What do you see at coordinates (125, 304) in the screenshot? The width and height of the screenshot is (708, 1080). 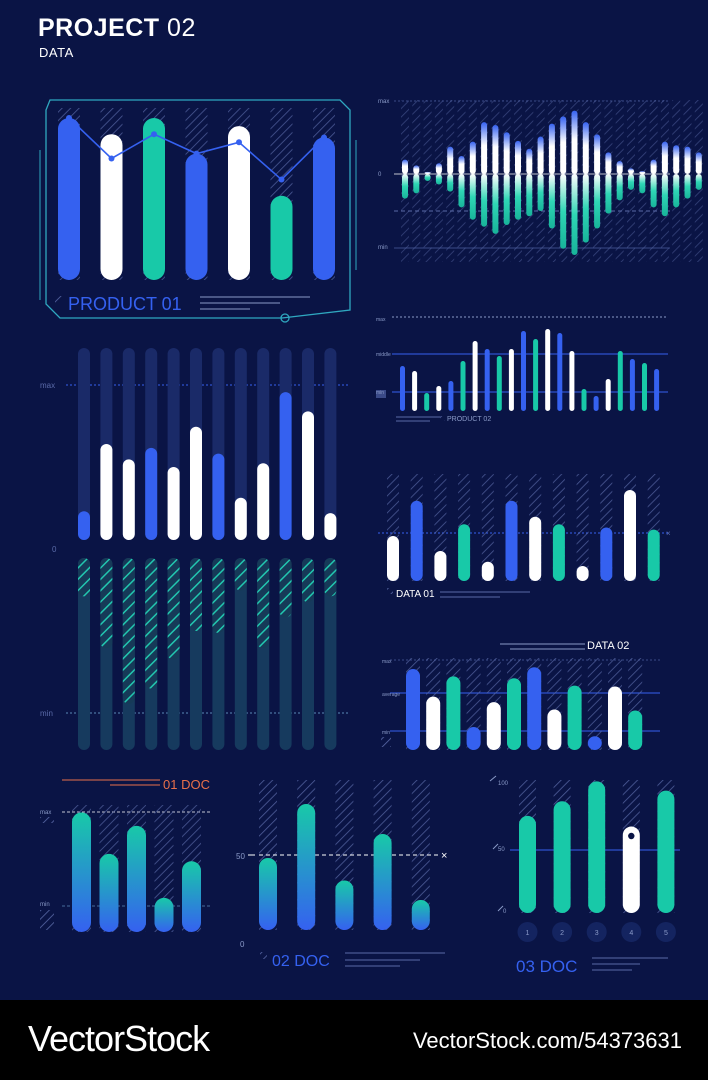 I see `product01-label: PRODUCT 01` at bounding box center [125, 304].